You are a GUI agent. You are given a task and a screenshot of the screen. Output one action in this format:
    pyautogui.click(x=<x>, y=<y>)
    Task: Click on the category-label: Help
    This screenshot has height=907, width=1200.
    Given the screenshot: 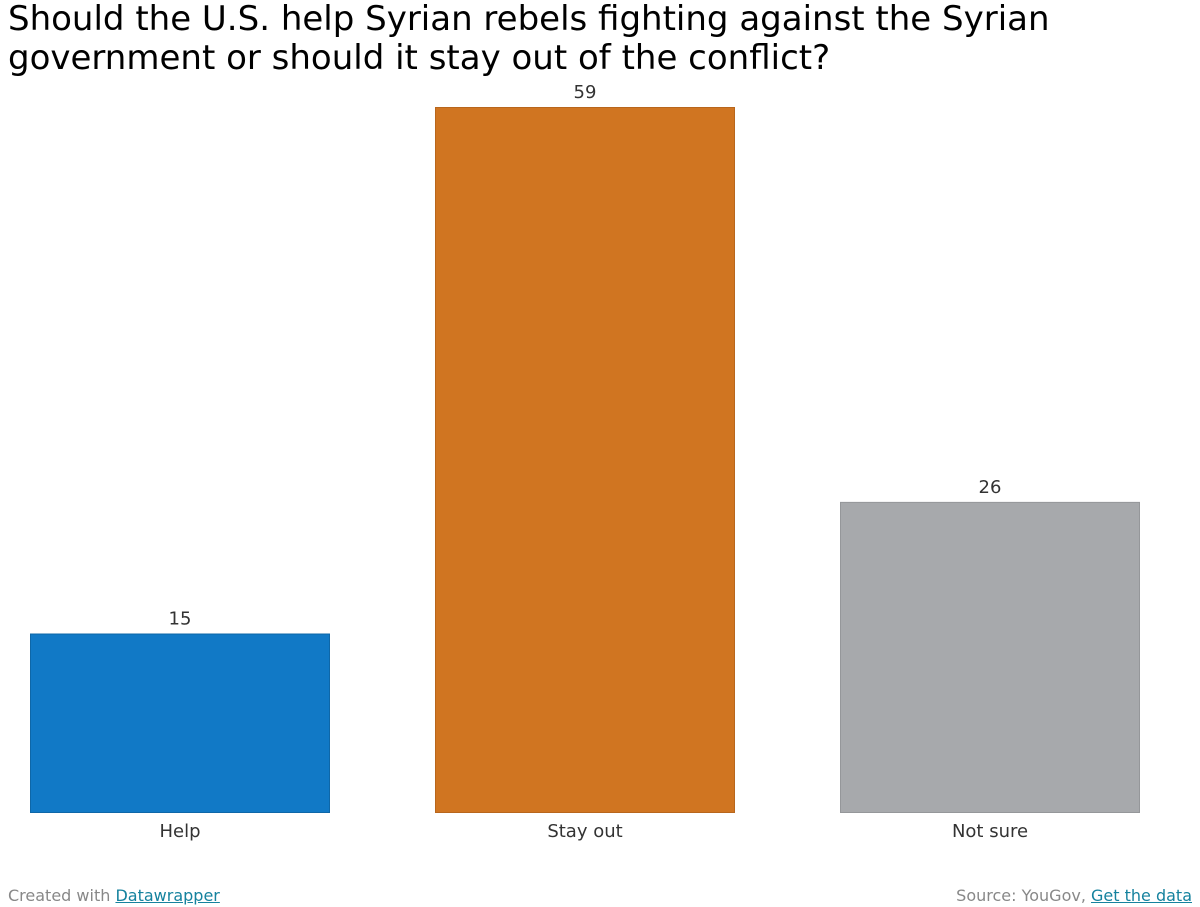 What is the action you would take?
    pyautogui.click(x=179, y=831)
    